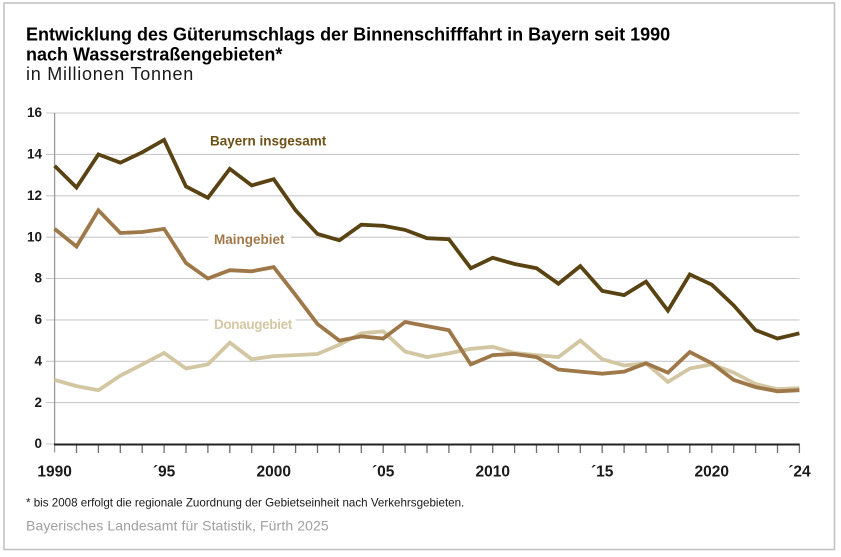 This screenshot has height=557, width=841. Describe the element at coordinates (268, 141) in the screenshot. I see `svg-text: Bayern insgesamt` at that location.